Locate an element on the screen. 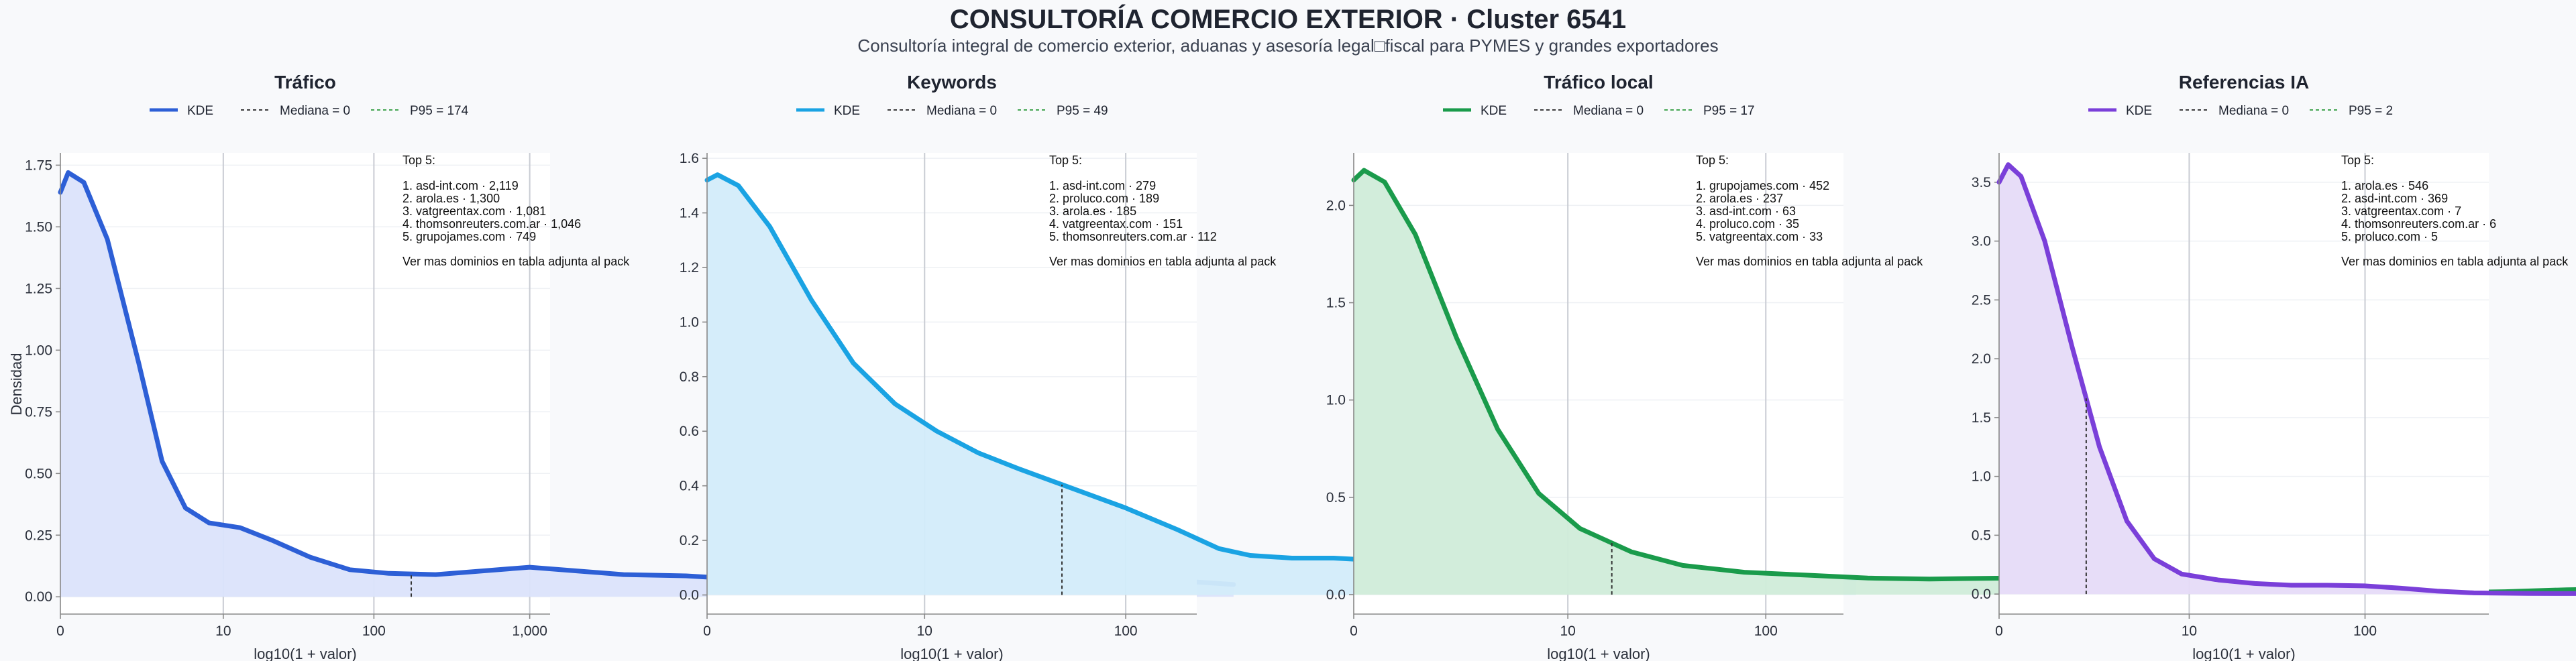 The height and width of the screenshot is (661, 2576). kde-line is located at coordinates (2286, 379).